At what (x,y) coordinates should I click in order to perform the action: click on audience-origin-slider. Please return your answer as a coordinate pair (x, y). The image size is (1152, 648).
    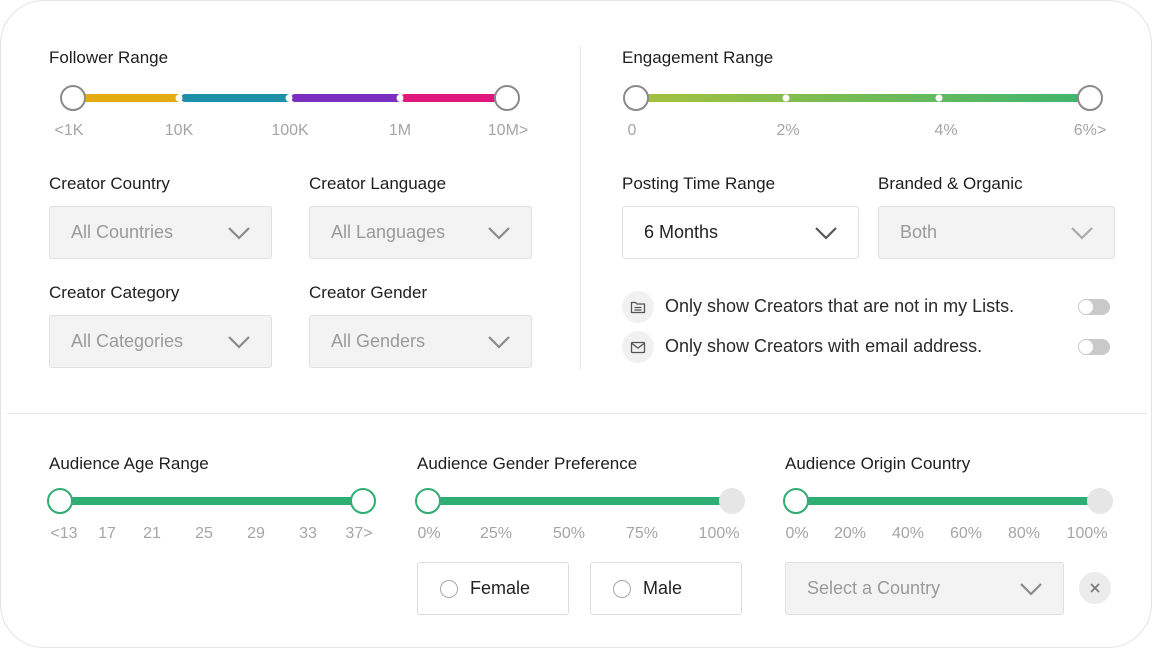
    Looking at the image, I should click on (948, 501).